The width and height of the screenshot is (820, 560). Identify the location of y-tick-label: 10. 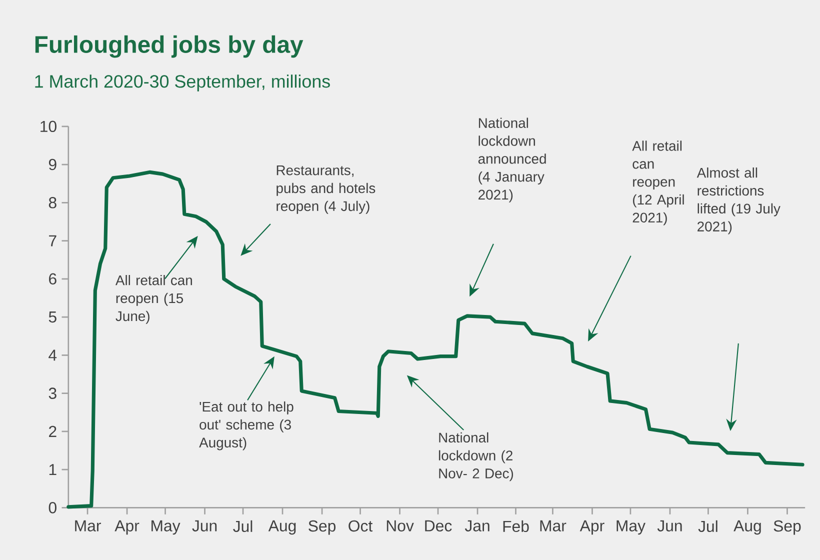
(48, 126).